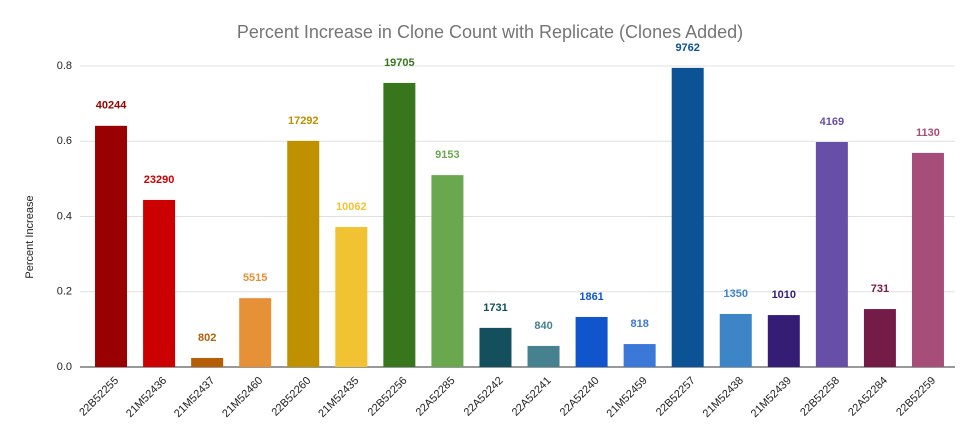 This screenshot has width=980, height=444. Describe the element at coordinates (146, 397) in the screenshot. I see `x-tick-label: 21M52436` at that location.